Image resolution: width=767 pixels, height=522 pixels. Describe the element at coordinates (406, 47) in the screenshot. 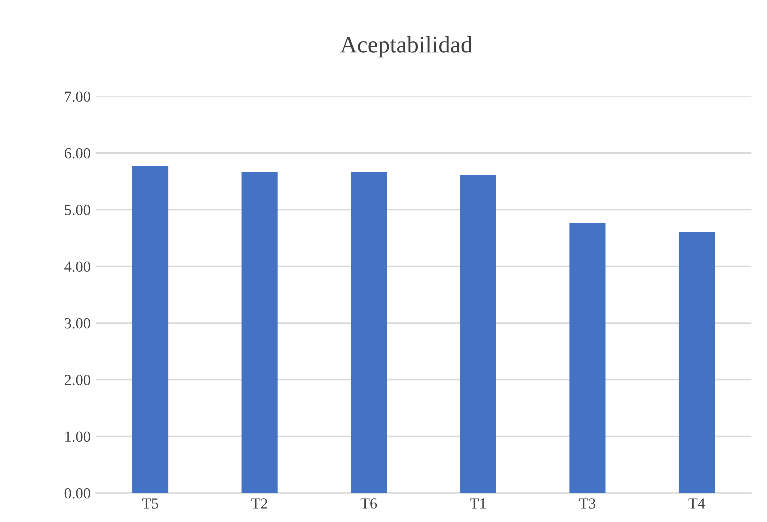

I see `chart-title: Aceptabilidad` at that location.